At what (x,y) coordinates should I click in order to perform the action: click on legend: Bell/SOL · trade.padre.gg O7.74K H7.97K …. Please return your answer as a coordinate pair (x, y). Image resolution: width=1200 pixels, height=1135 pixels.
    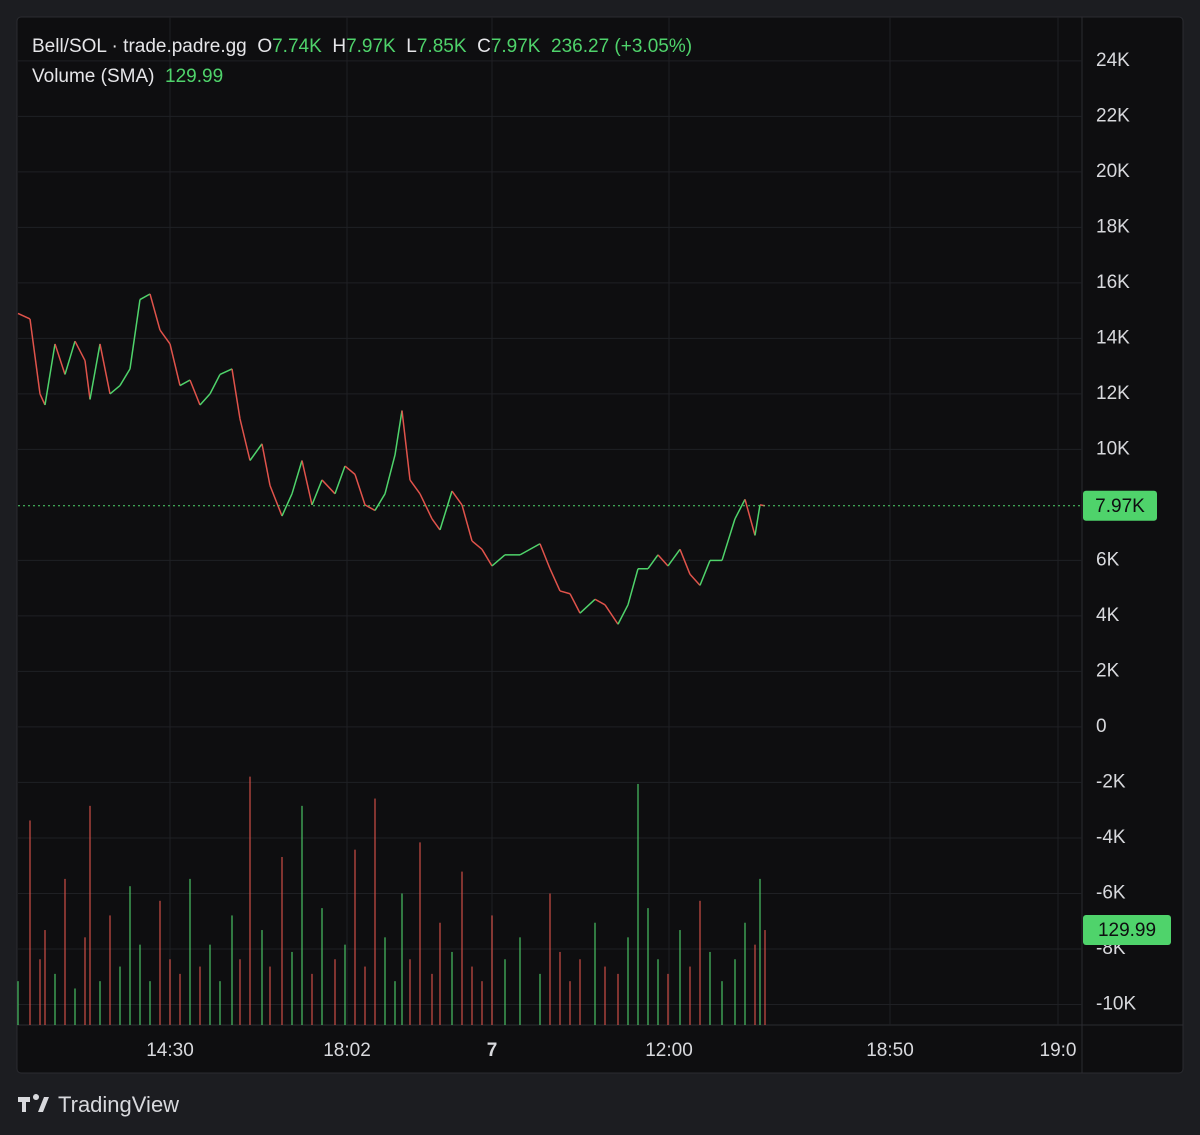
    Looking at the image, I should click on (362, 62).